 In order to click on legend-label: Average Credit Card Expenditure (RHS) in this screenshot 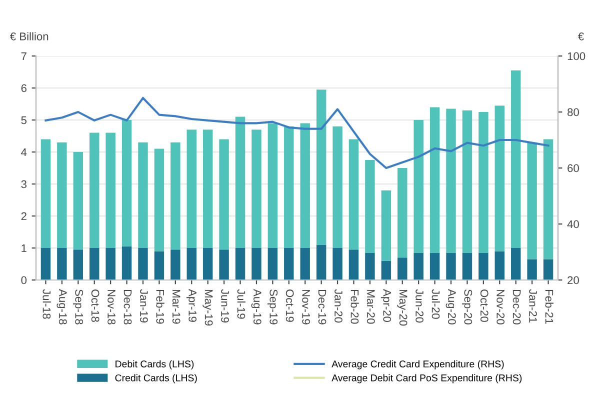, I will do `click(418, 365)`.